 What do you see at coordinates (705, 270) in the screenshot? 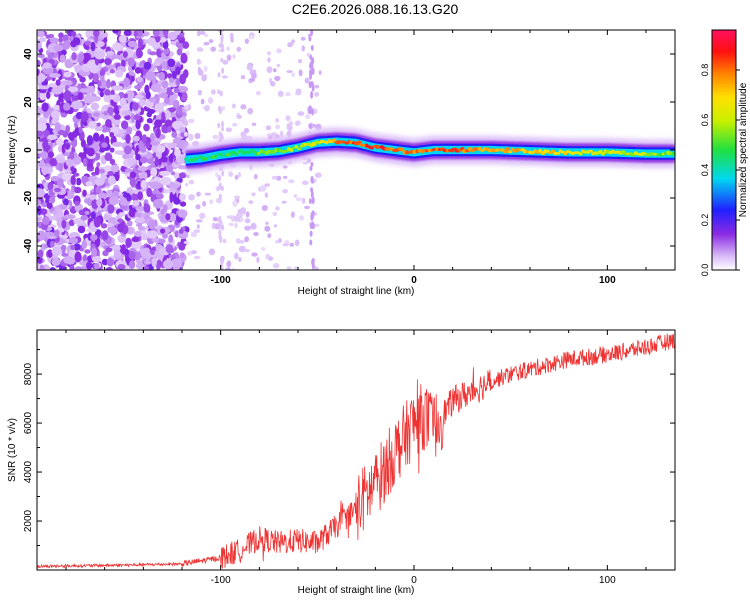
I see `colorbar-tick-label: 0.0` at bounding box center [705, 270].